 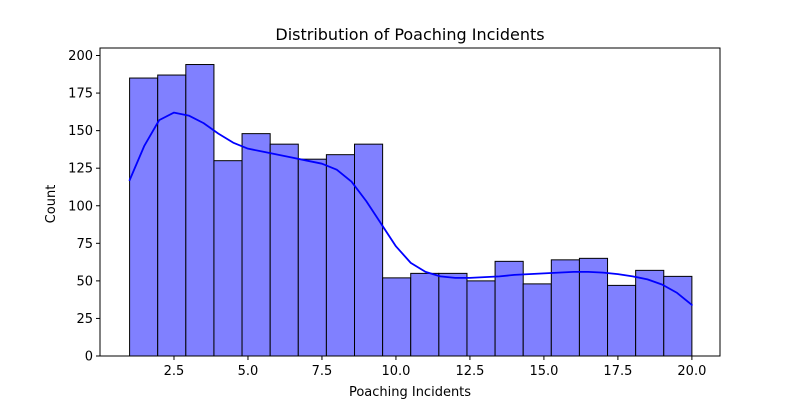 What do you see at coordinates (84, 244) in the screenshot?
I see `y-tick-label: 75` at bounding box center [84, 244].